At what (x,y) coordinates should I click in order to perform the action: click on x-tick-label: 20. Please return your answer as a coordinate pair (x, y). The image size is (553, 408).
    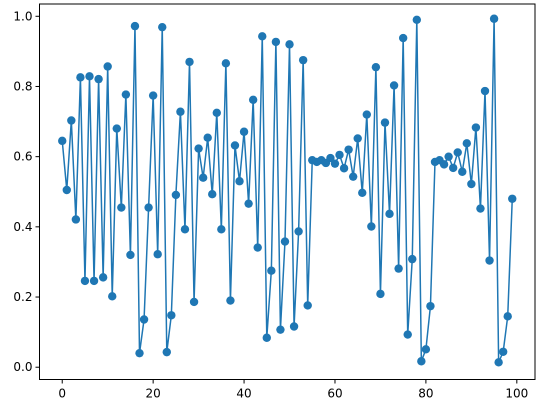
    Looking at the image, I should click on (153, 394).